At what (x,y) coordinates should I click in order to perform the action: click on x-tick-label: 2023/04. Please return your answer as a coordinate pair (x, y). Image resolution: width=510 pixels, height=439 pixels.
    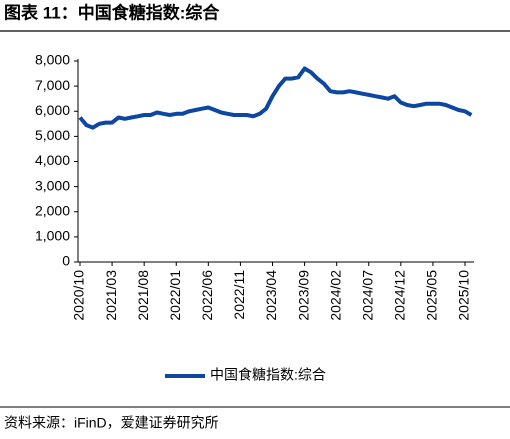
    Looking at the image, I should click on (271, 295).